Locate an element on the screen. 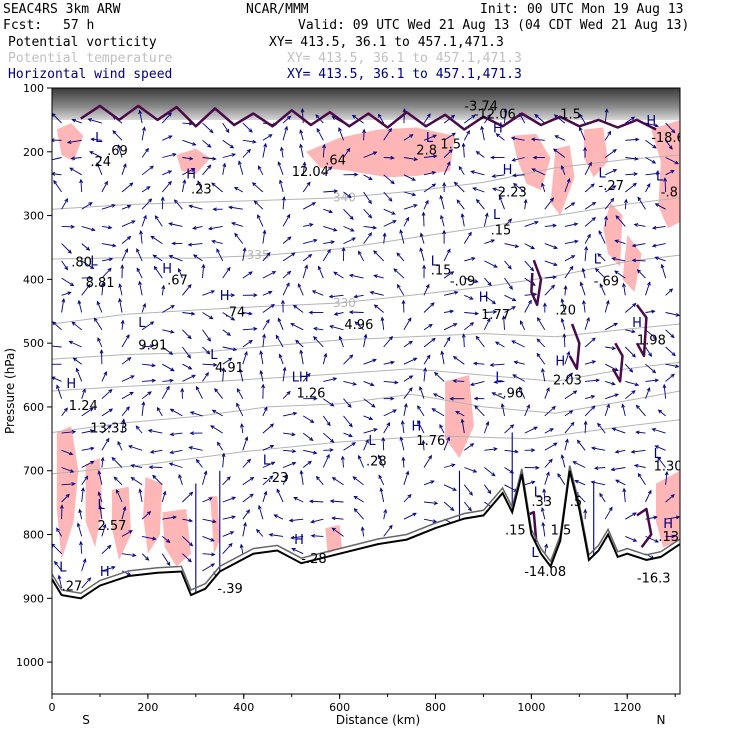 This screenshot has width=740, height=740. field-label: -3.74 is located at coordinates (481, 106).